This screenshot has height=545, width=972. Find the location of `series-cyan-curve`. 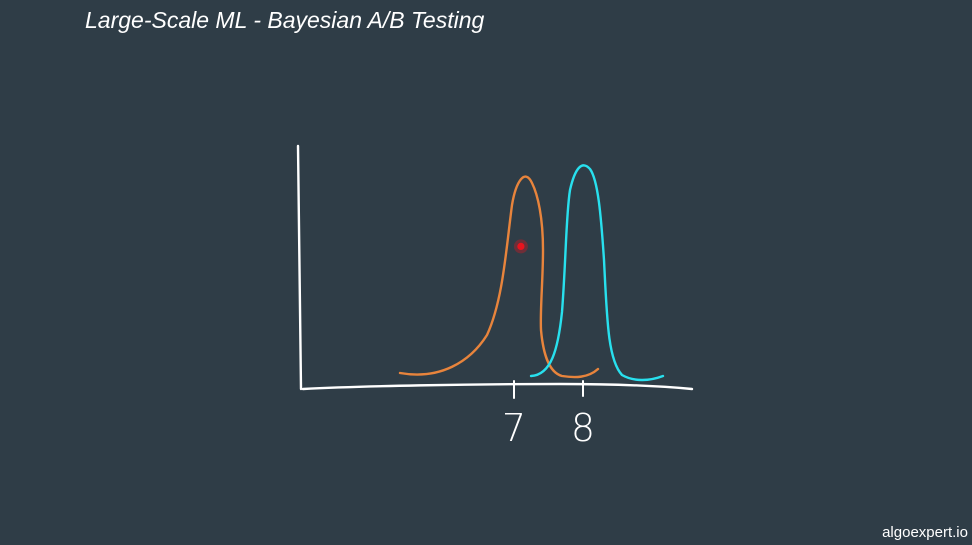

series-cyan-curve is located at coordinates (597, 273).